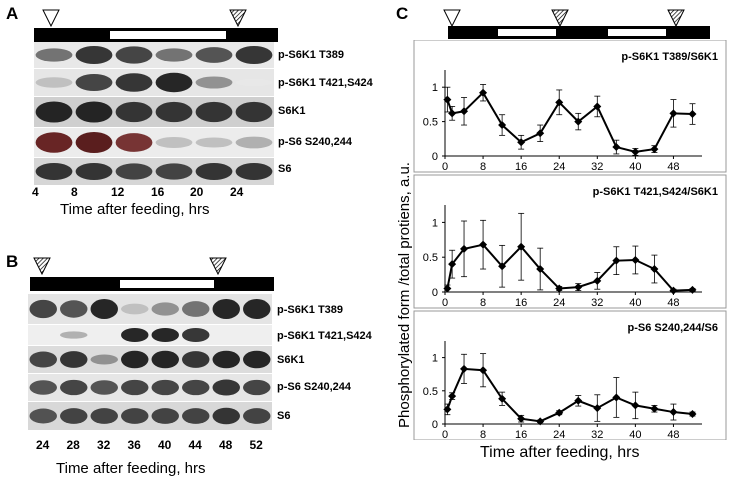 This screenshot has width=733, height=493. I want to click on panel-a-letter: A, so click(12, 13).